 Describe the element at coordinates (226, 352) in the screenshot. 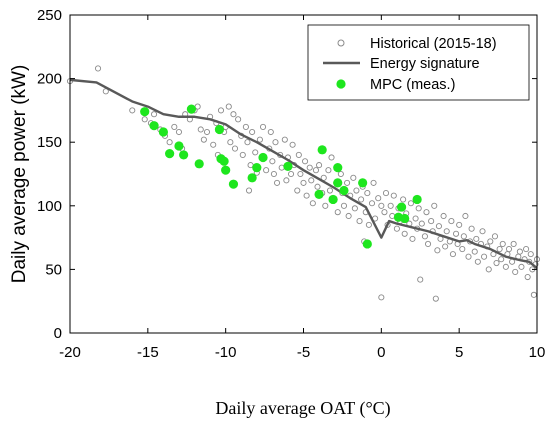

I see `x-tick-label: -10` at that location.